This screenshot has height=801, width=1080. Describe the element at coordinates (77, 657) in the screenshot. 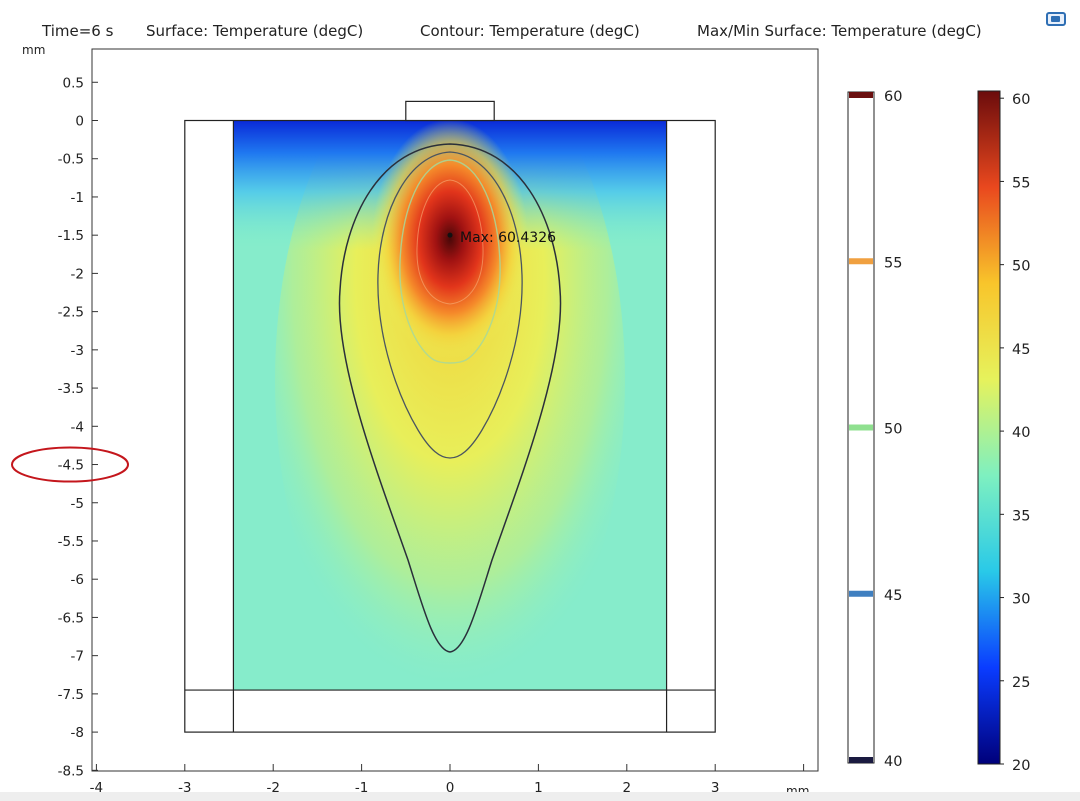

I see `y-tick-label: -7` at that location.